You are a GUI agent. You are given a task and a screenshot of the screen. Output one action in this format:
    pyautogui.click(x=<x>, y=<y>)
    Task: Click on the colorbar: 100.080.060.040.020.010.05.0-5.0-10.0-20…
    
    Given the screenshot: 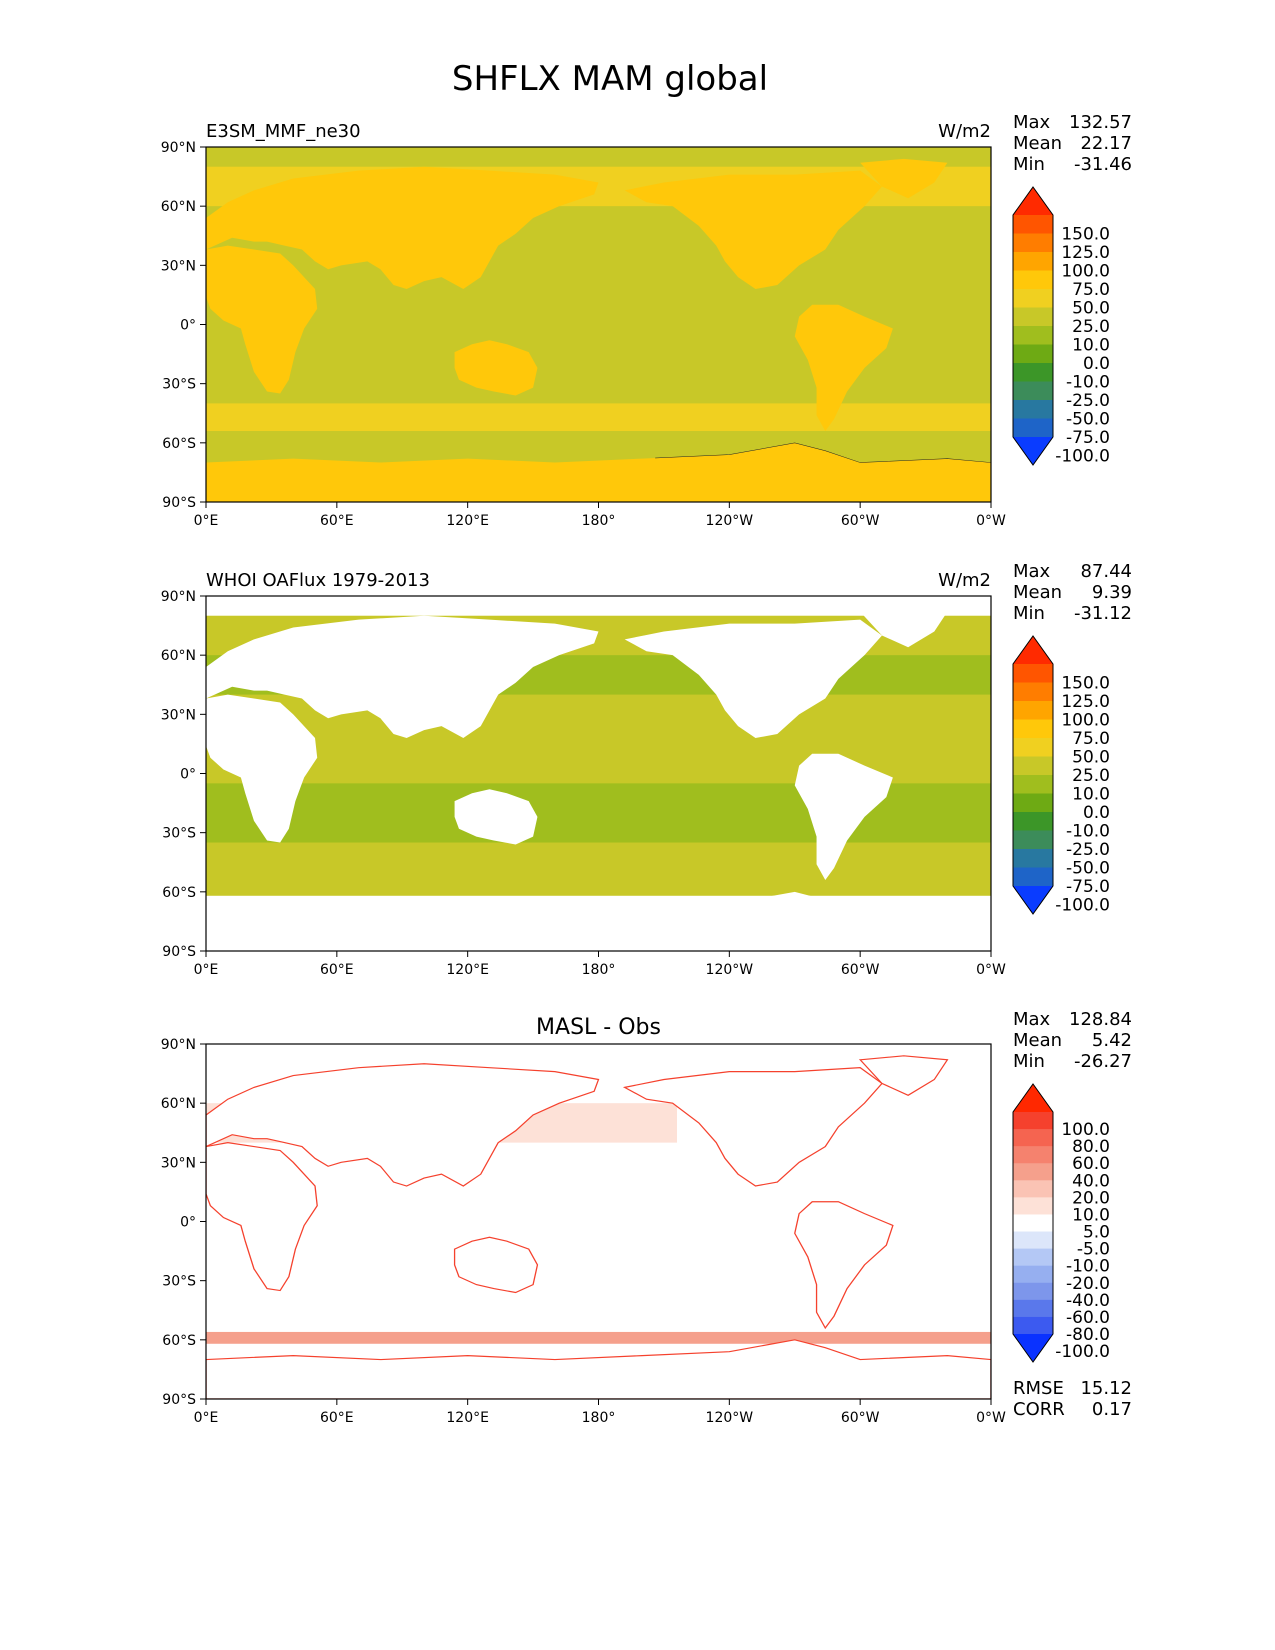 What is the action you would take?
    pyautogui.click(x=1061, y=1223)
    